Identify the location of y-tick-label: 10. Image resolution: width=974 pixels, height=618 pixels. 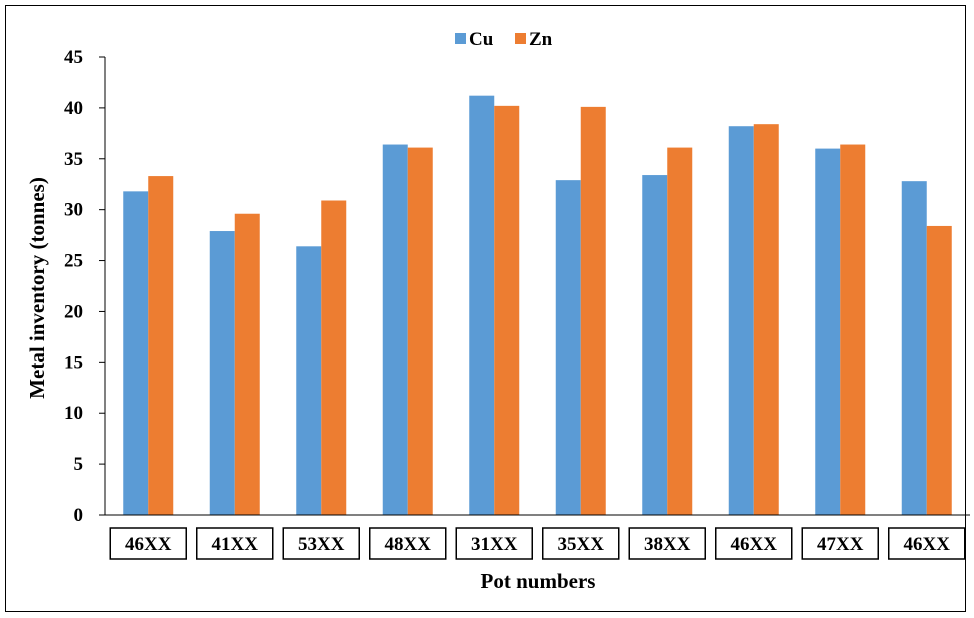
(73, 413).